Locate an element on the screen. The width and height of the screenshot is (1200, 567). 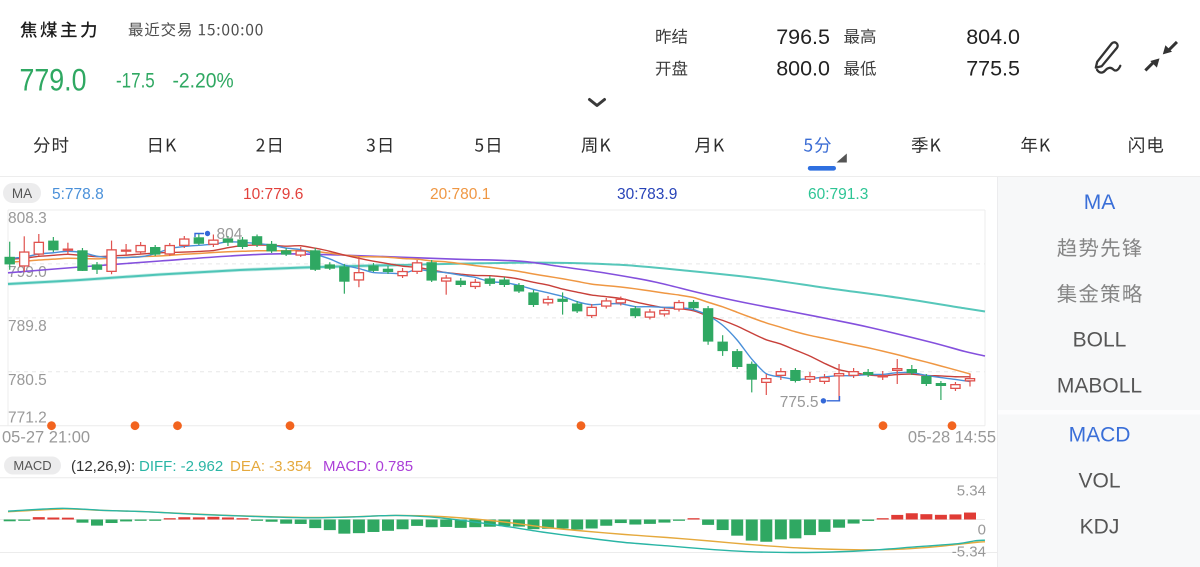
svg-text: -5.34 is located at coordinates (969, 552).